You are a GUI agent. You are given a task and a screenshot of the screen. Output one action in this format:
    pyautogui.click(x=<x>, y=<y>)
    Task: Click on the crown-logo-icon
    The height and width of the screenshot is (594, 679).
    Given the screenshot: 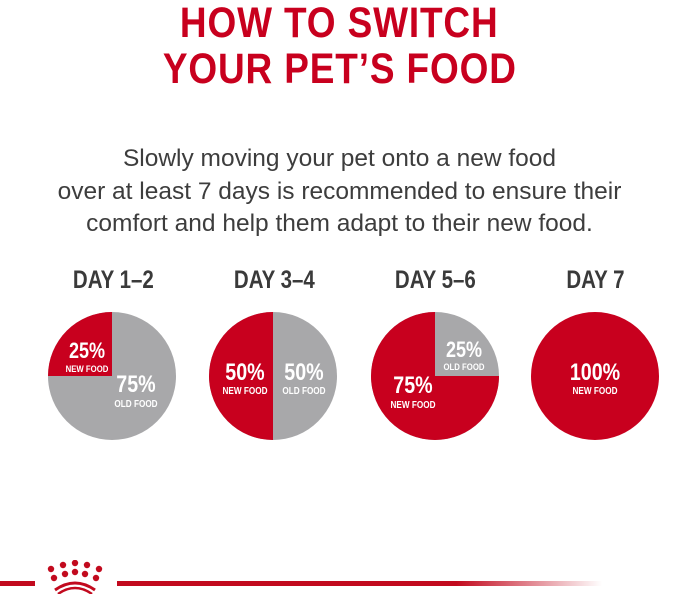 What is the action you would take?
    pyautogui.click(x=75, y=577)
    